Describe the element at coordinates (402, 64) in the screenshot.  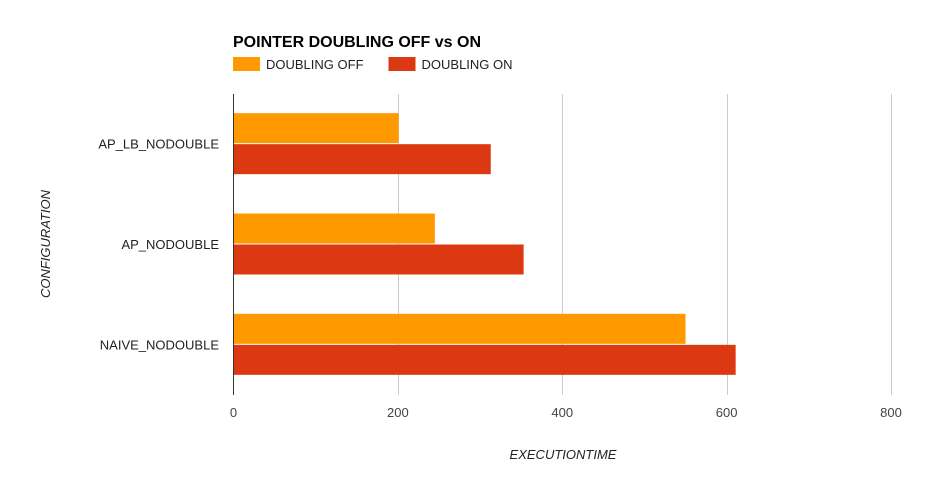
I see `legend-swatch-doubling-on` at that location.